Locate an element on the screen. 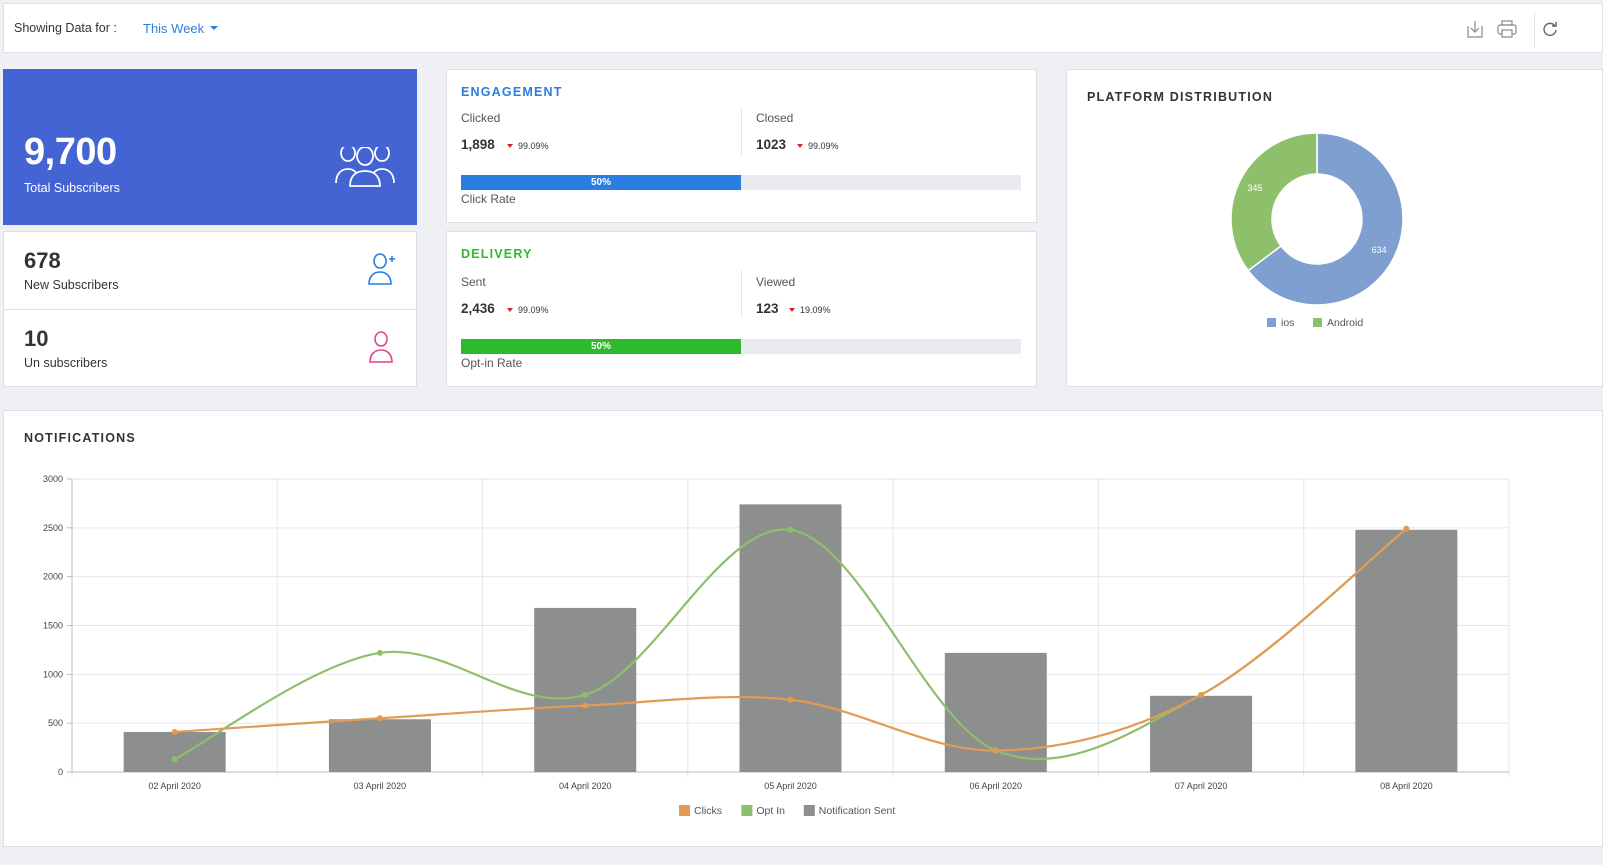 This screenshot has height=865, width=1603. legend-label: Notification Sent is located at coordinates (857, 811).